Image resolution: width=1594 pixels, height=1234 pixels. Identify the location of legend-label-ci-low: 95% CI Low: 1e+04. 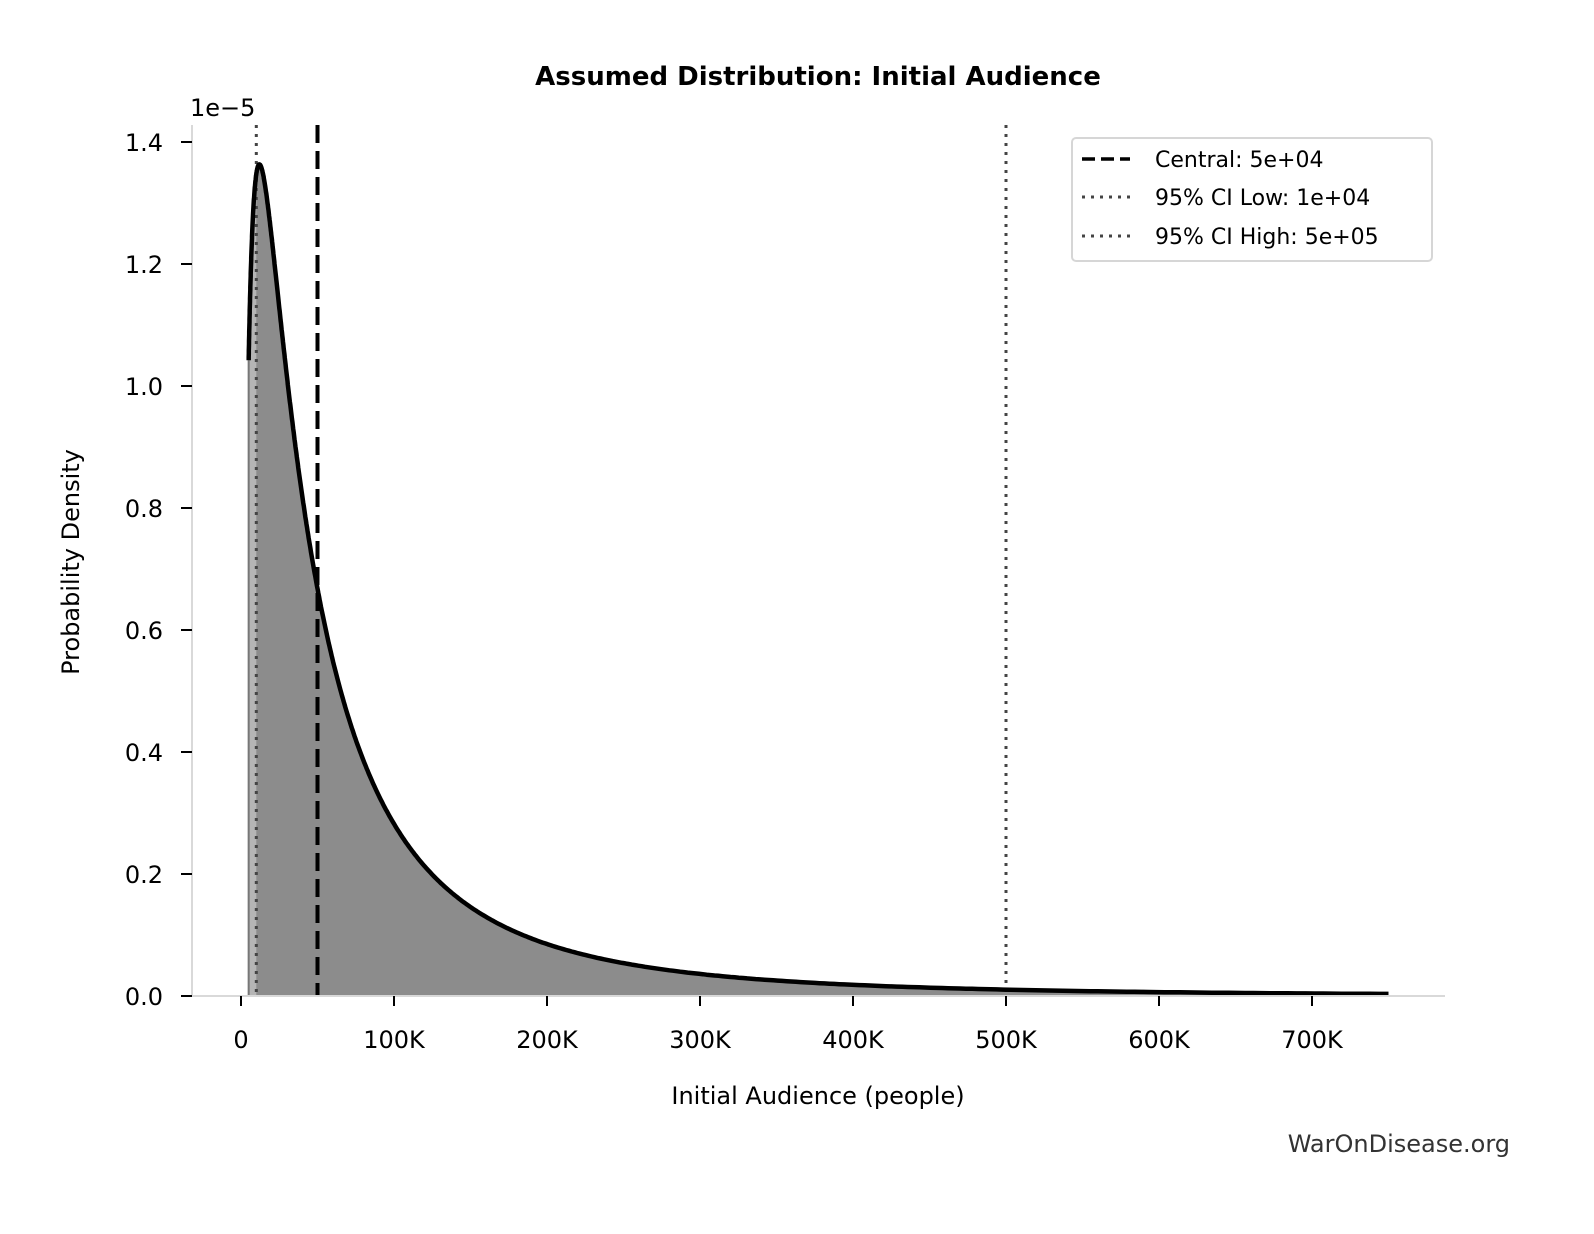
(1262, 198).